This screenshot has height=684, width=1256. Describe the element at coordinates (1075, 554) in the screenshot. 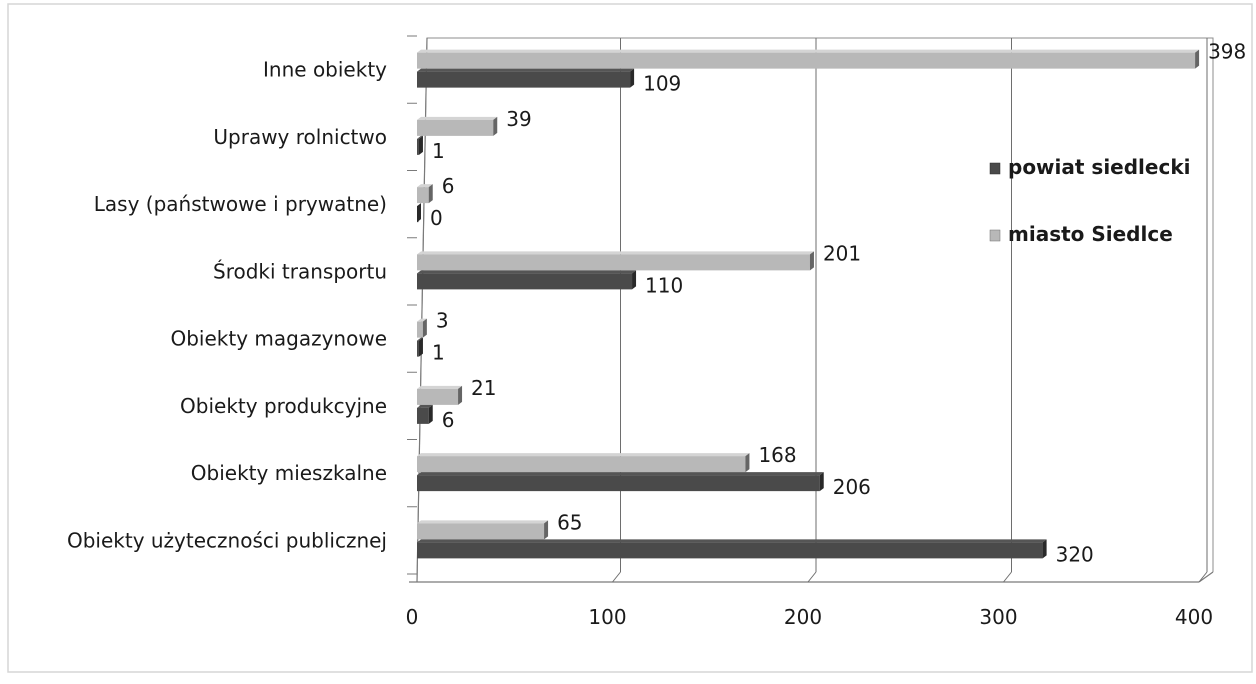

I see `value-label: 320` at that location.